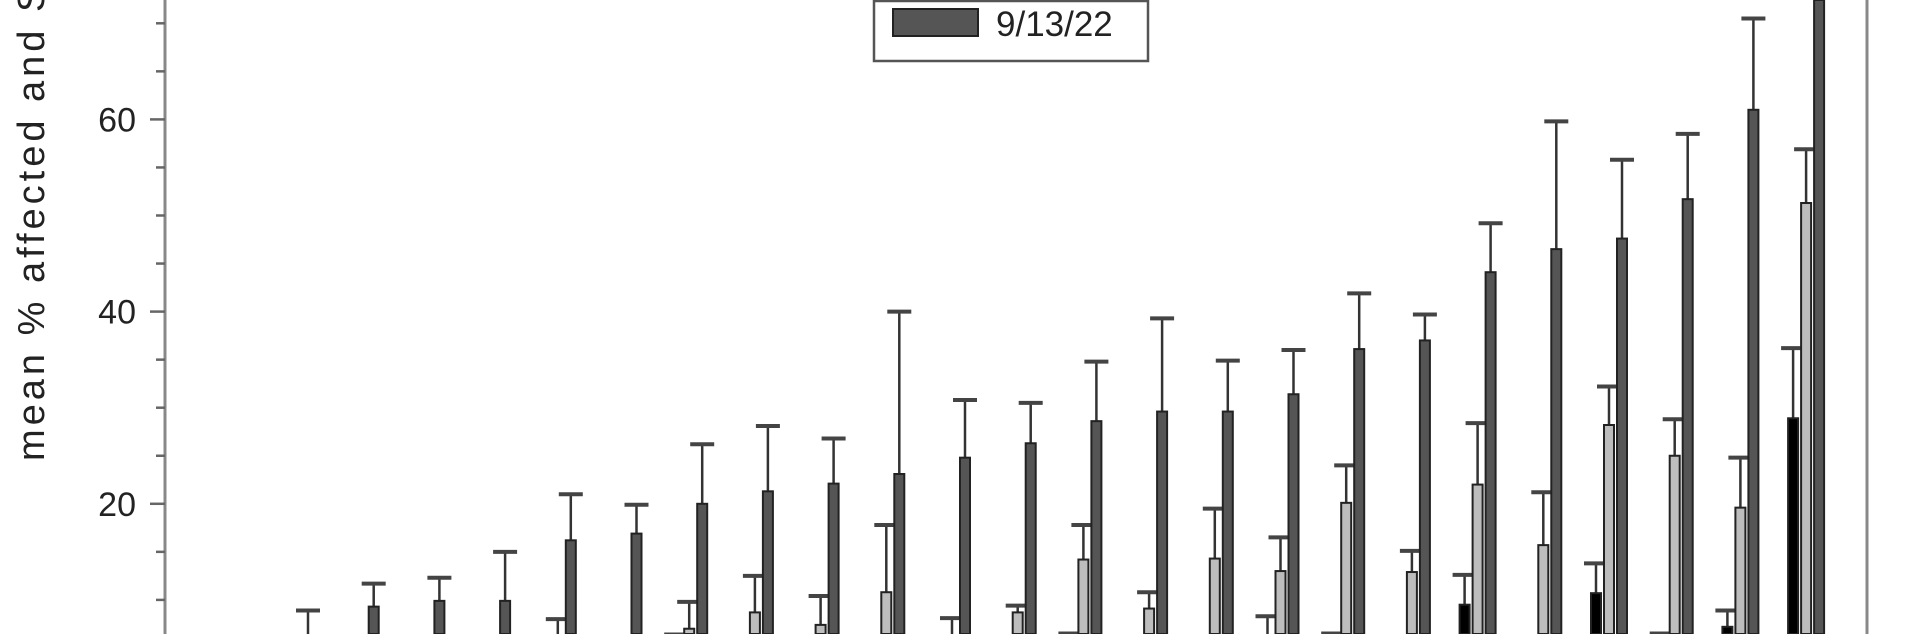  I want to click on y-tick-label: 20, so click(117, 505).